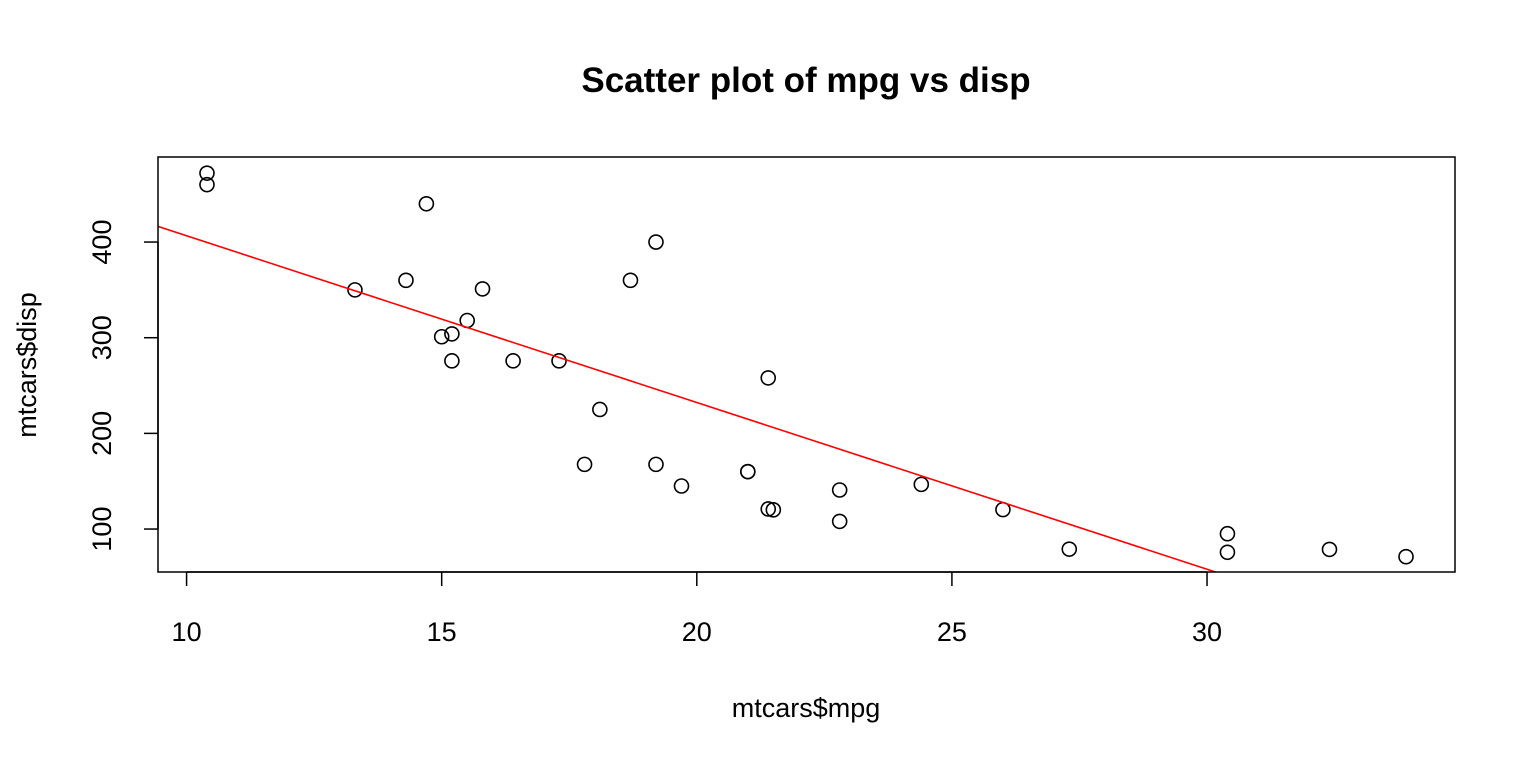 Image resolution: width=1536 pixels, height=768 pixels. What do you see at coordinates (805, 80) in the screenshot?
I see `chart-title: Scatter plot of mpg vs disp` at bounding box center [805, 80].